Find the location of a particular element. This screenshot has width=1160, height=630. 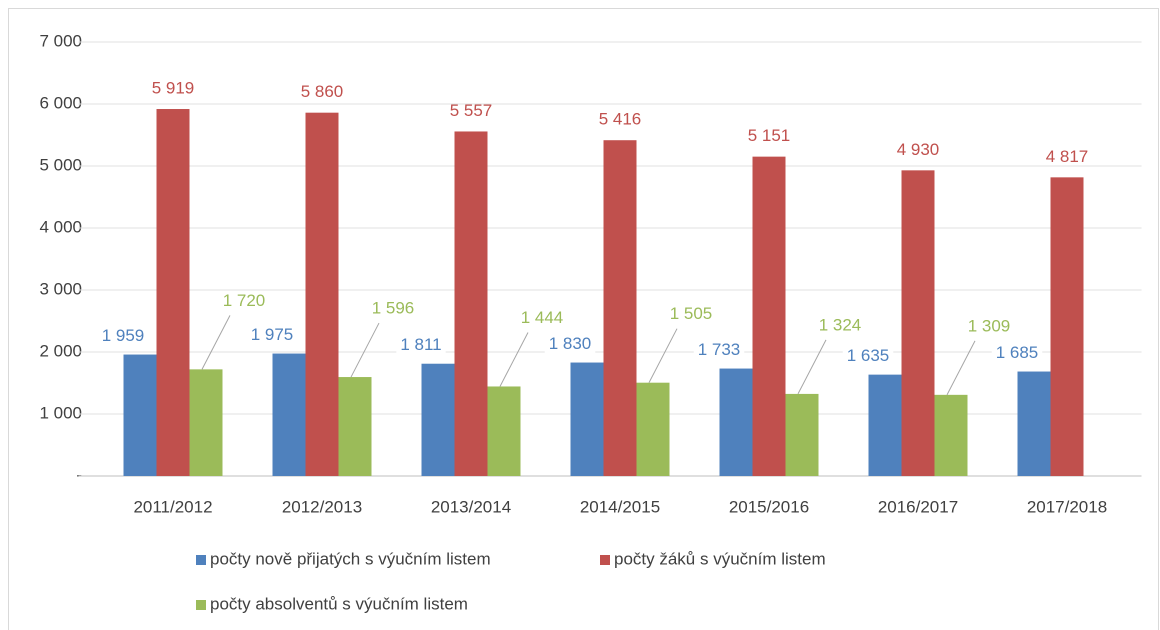

data-label: 5 151 is located at coordinates (769, 135).